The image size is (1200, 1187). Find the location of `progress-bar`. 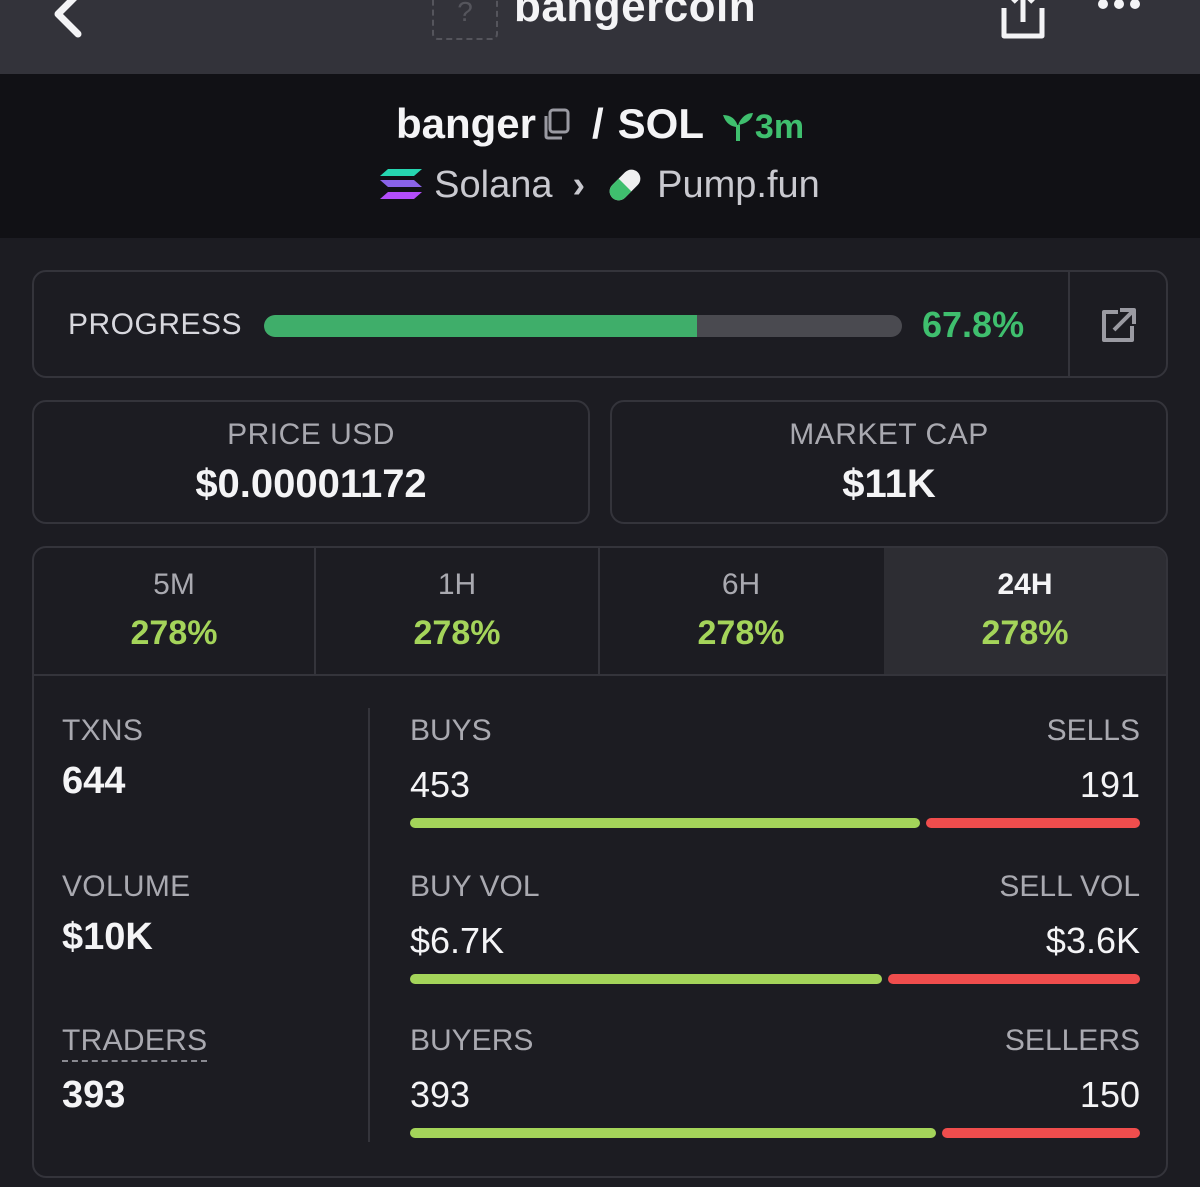

progress-bar is located at coordinates (583, 326).